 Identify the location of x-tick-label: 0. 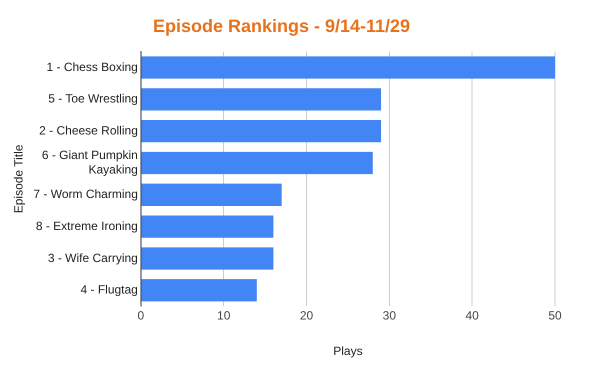
(141, 315).